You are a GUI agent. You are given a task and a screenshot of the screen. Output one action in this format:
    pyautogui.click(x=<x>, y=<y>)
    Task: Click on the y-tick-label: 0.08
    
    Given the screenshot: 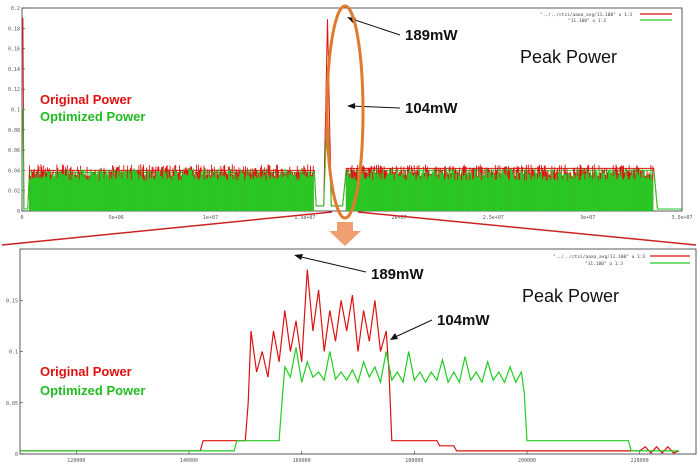 What is the action you would take?
    pyautogui.click(x=14, y=131)
    